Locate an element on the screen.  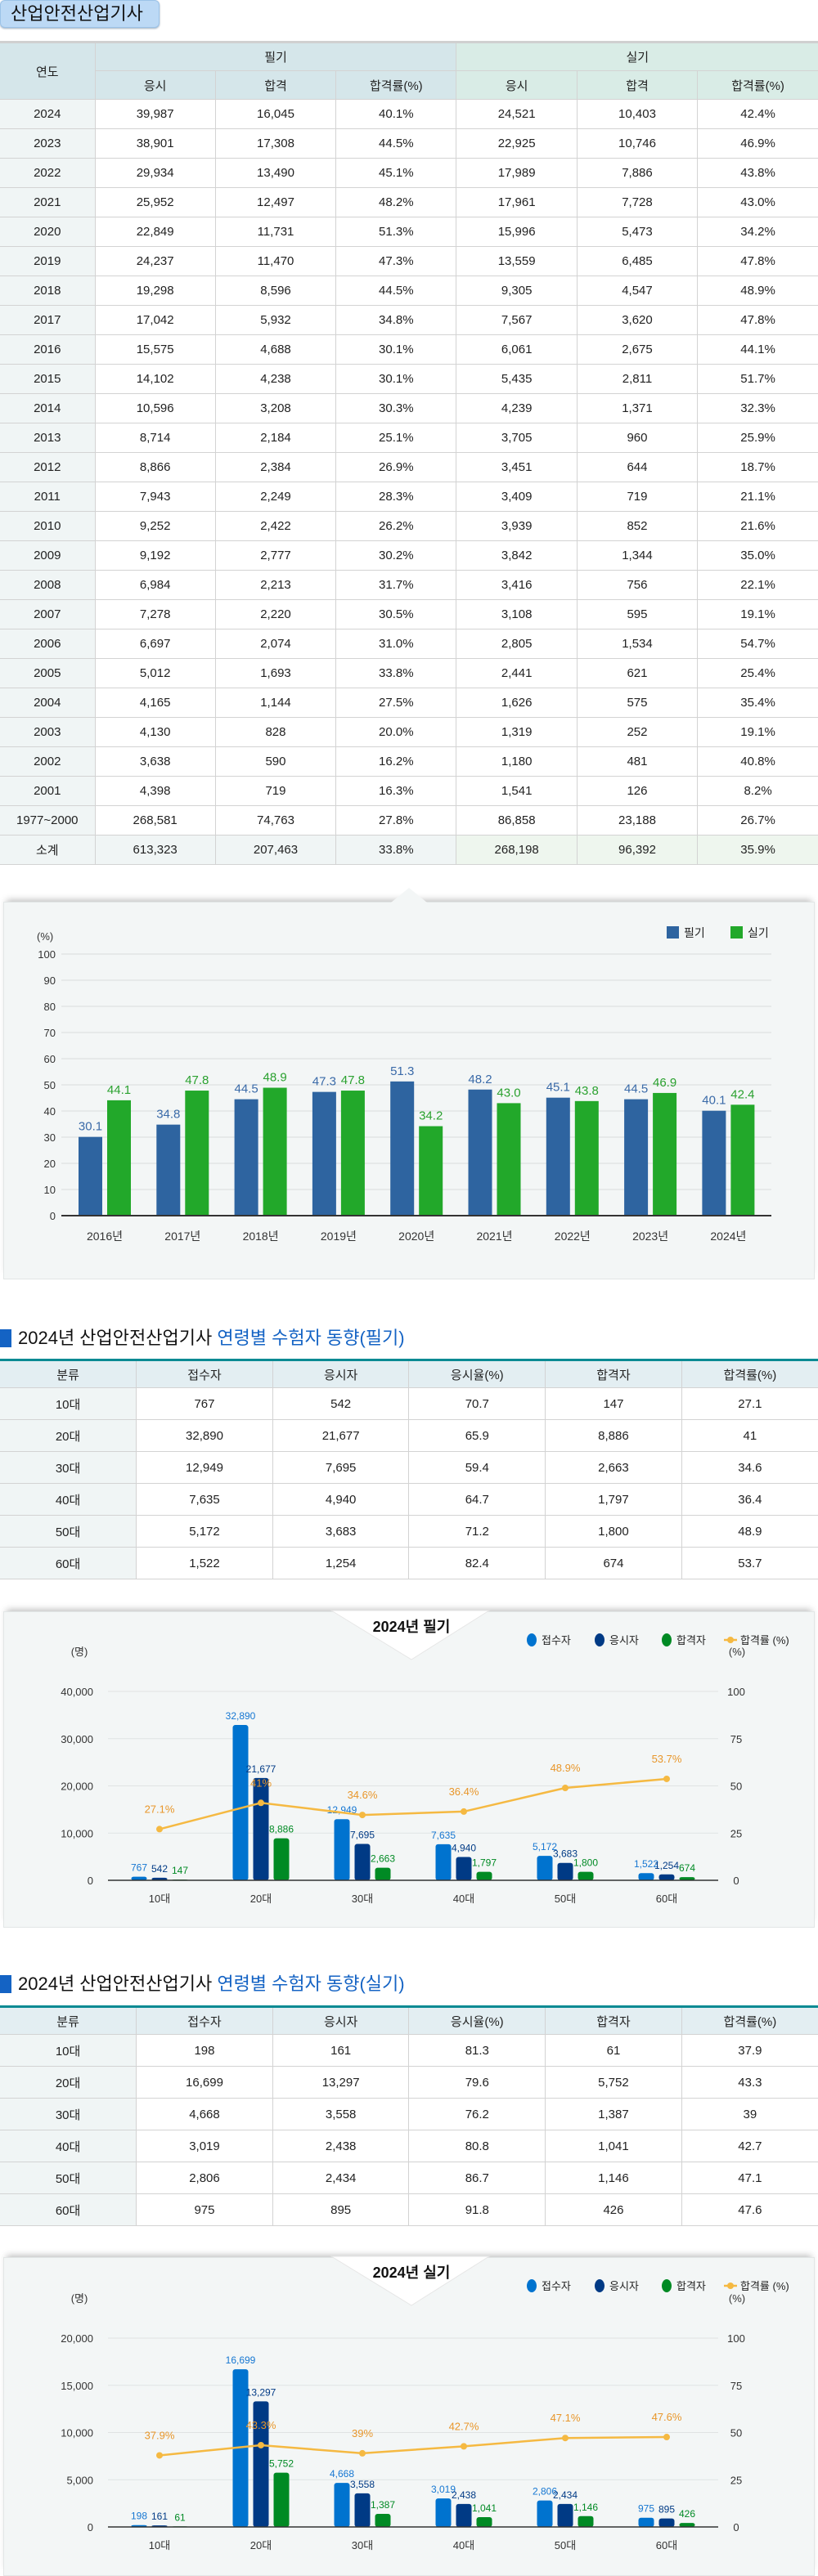
value-cell: 852 is located at coordinates (637, 526).